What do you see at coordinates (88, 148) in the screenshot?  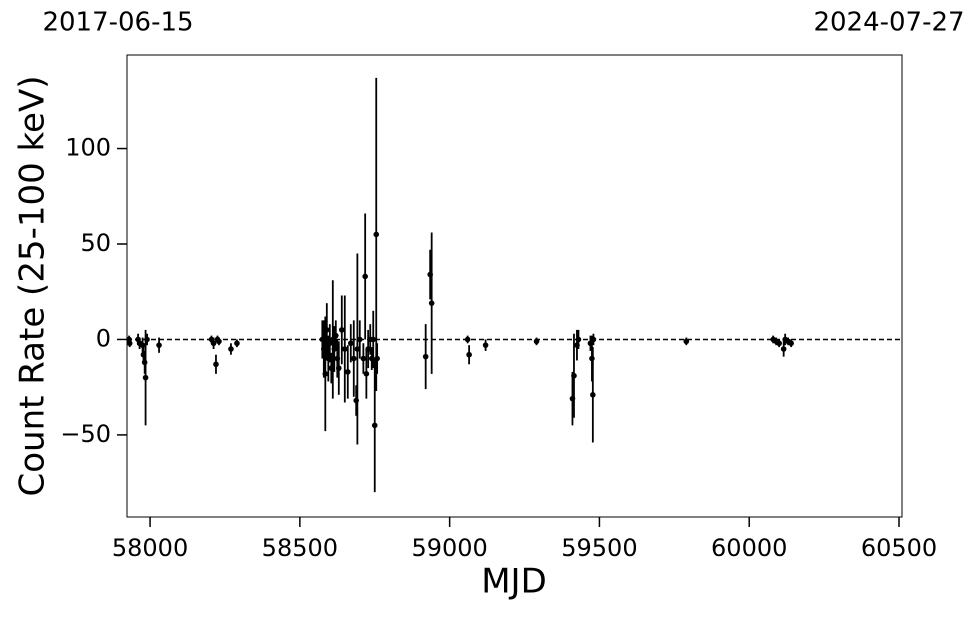 I see `y-tick-label: 100` at bounding box center [88, 148].